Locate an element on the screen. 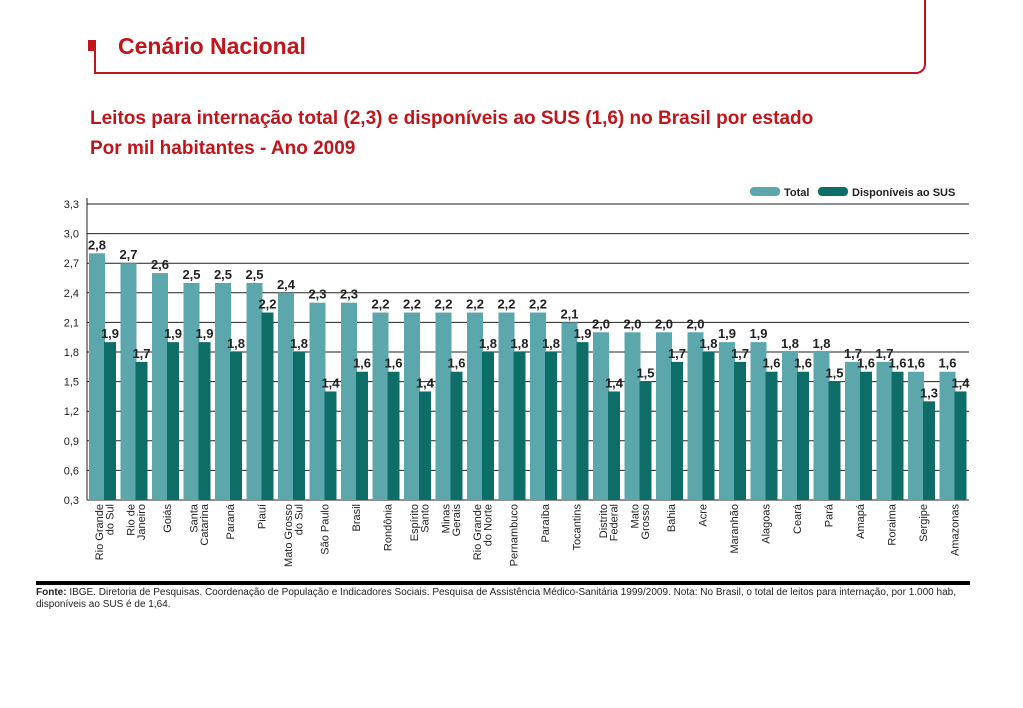 This screenshot has height=708, width=1023. category-label-line: Grosso is located at coordinates (646, 521).